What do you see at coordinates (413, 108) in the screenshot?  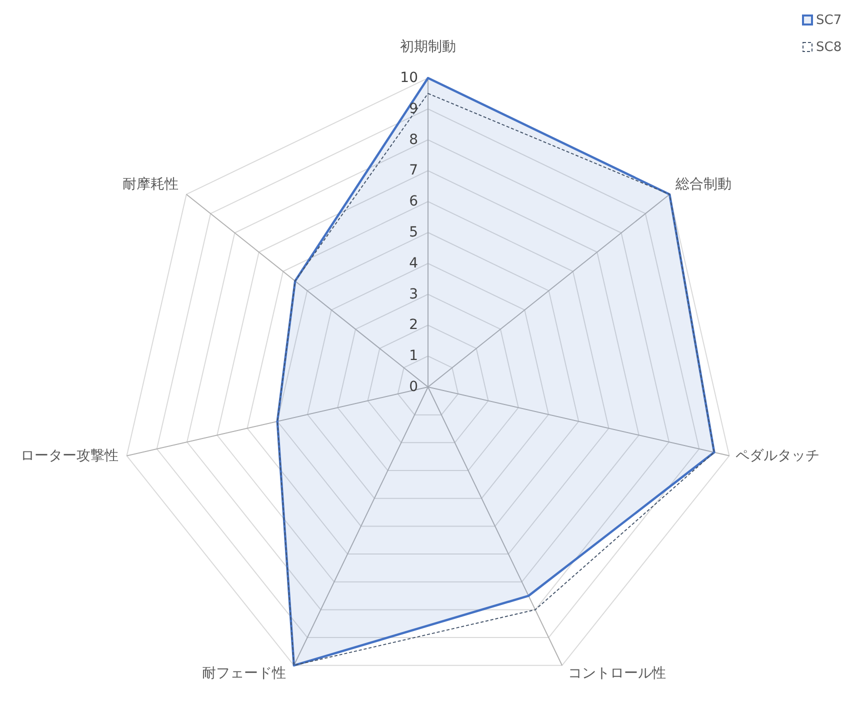 I see `y-tick-label: 9` at bounding box center [413, 108].